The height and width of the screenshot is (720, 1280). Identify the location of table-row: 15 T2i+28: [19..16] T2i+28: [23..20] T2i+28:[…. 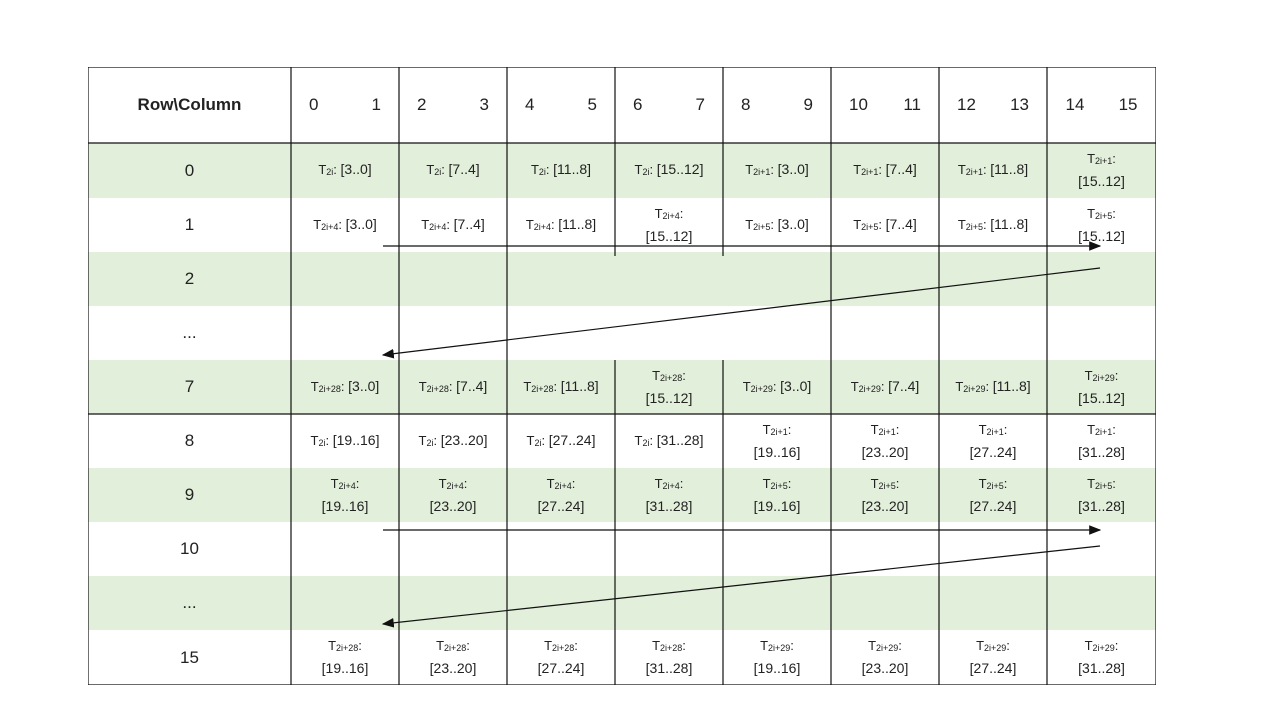
(622, 657).